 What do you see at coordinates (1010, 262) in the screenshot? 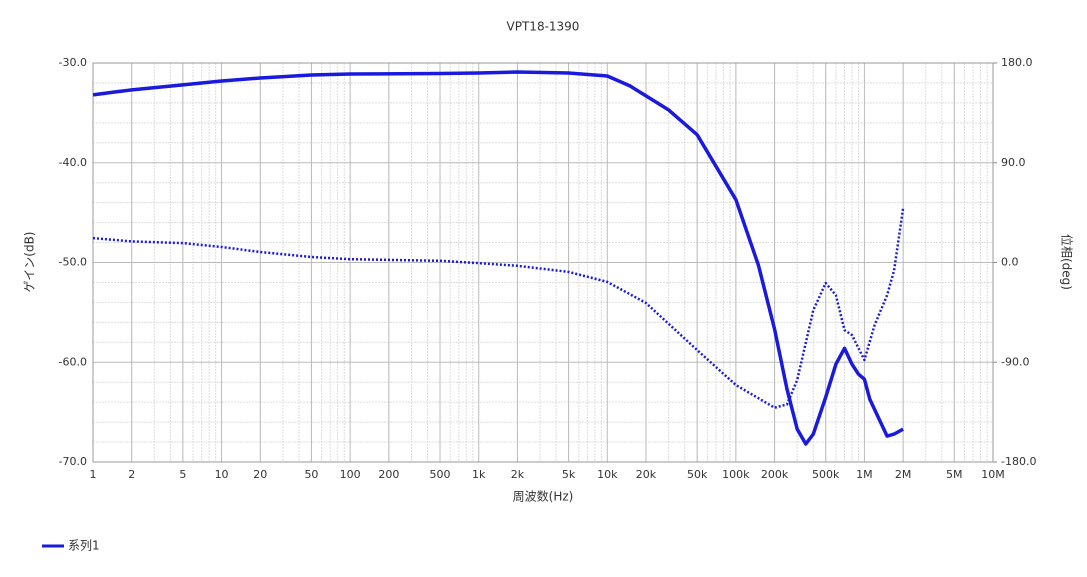
I see `y2-tick-label: 0.0` at bounding box center [1010, 262].